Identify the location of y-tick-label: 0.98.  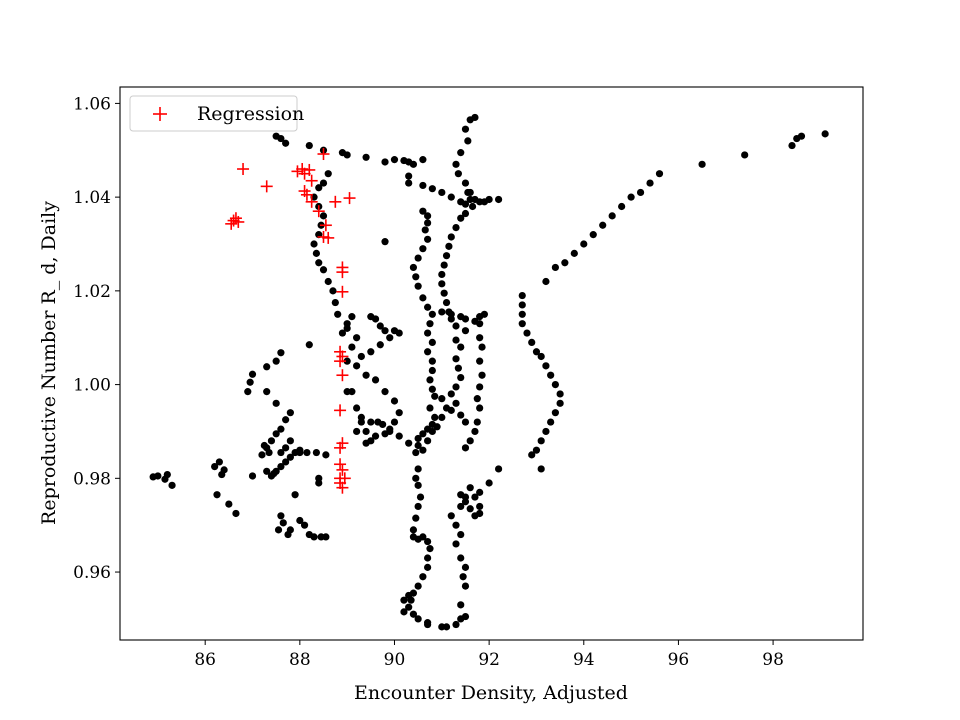
(92, 479).